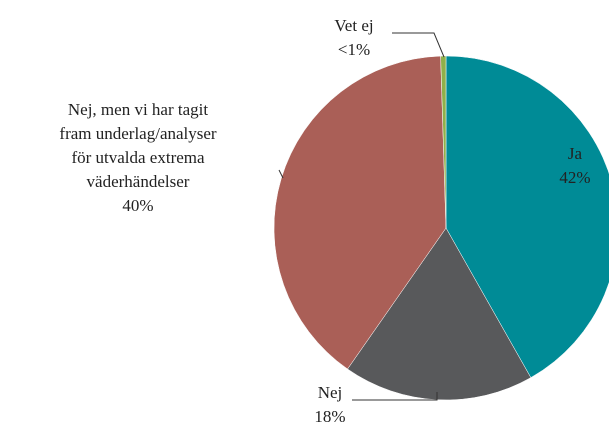  What do you see at coordinates (138, 205) in the screenshot?
I see `value-label: 40%` at bounding box center [138, 205].